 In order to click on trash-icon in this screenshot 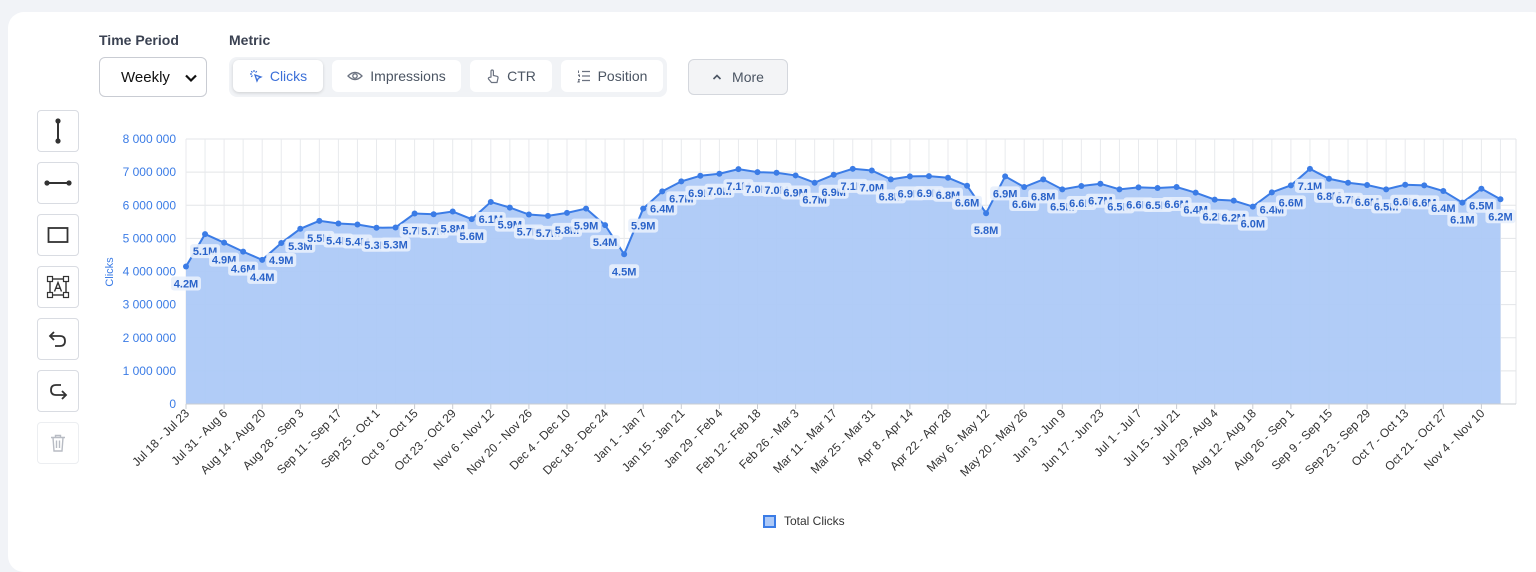, I will do `click(58, 443)`.